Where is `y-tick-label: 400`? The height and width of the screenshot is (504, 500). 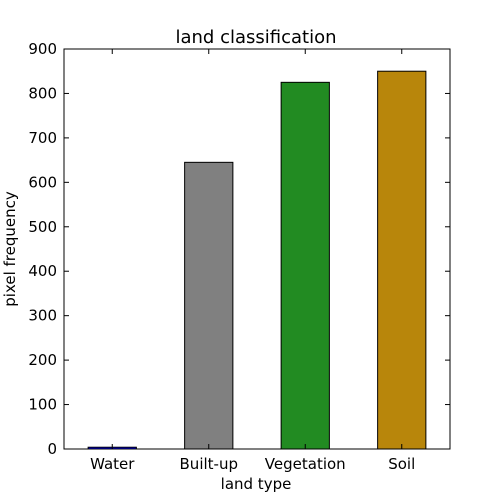
y-tick-label: 400 is located at coordinates (42, 271).